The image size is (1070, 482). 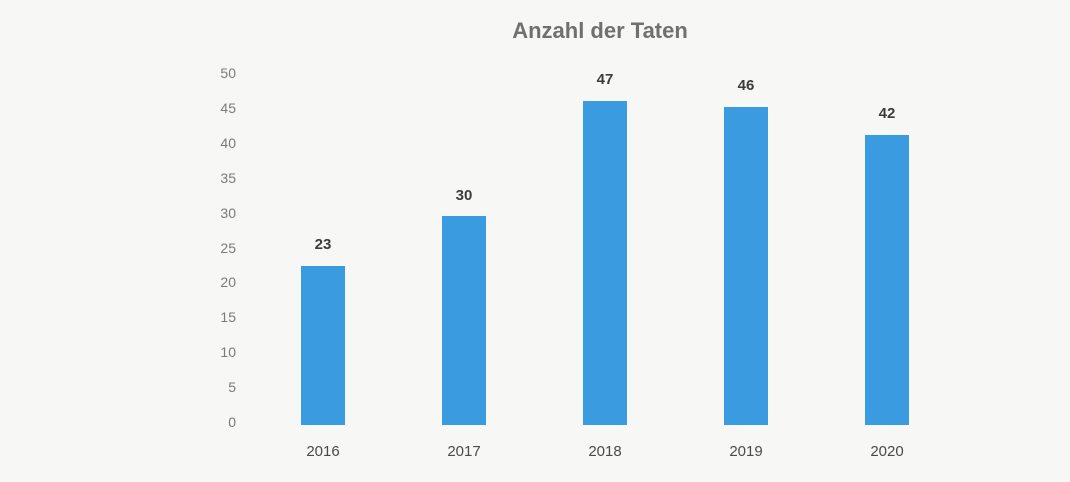 I want to click on bar-2019, so click(x=746, y=266).